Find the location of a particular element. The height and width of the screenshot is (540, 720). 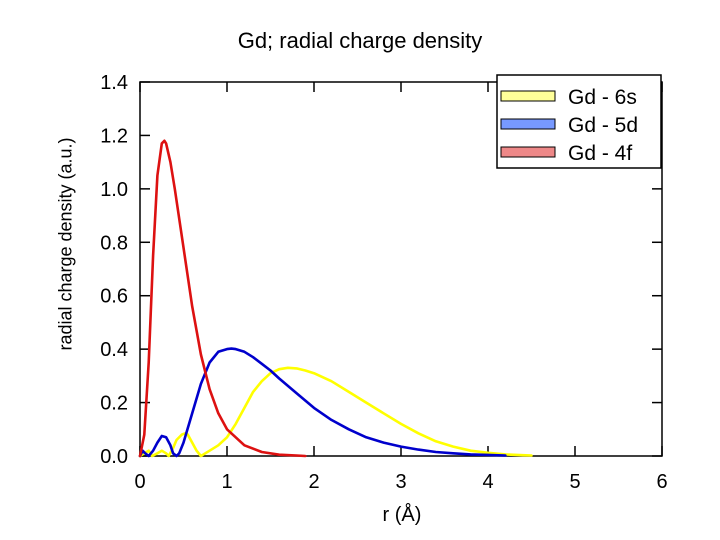

chart-title: Gd; radial charge density is located at coordinates (360, 40).